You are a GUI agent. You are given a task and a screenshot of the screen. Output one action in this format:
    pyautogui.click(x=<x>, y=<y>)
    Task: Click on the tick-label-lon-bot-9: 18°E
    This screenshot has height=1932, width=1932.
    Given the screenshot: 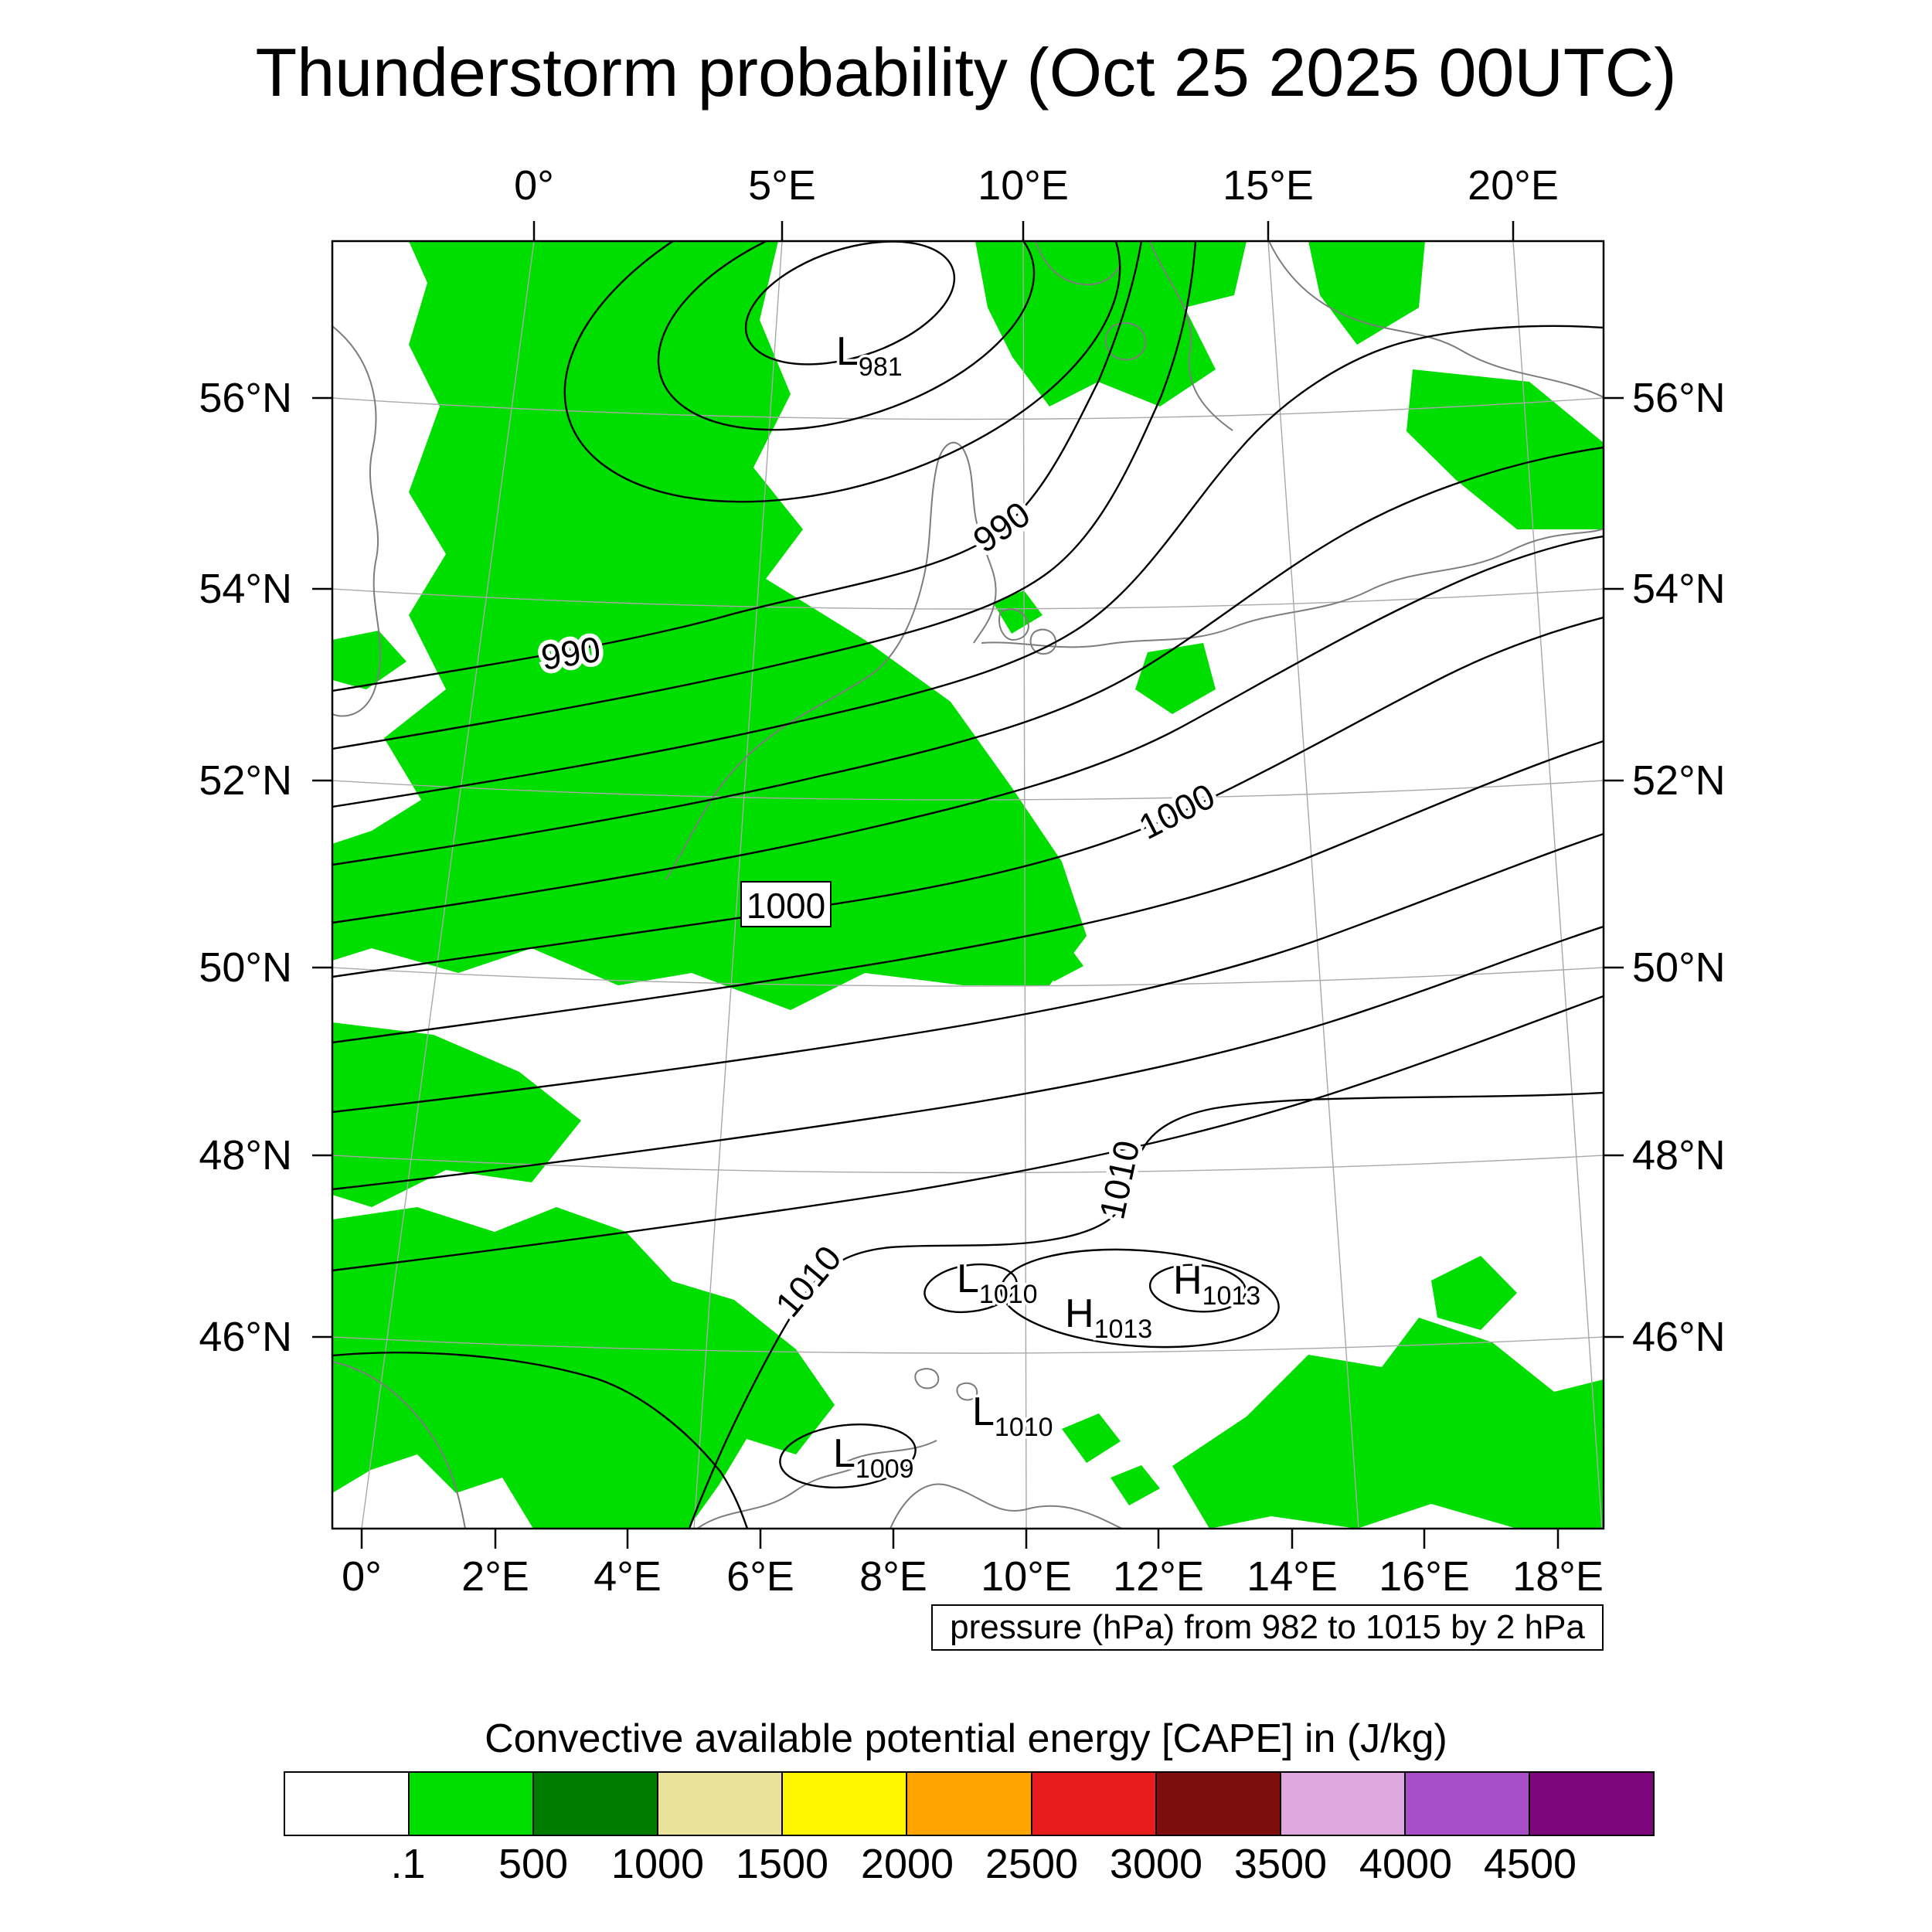 What is the action you would take?
    pyautogui.click(x=1558, y=1576)
    